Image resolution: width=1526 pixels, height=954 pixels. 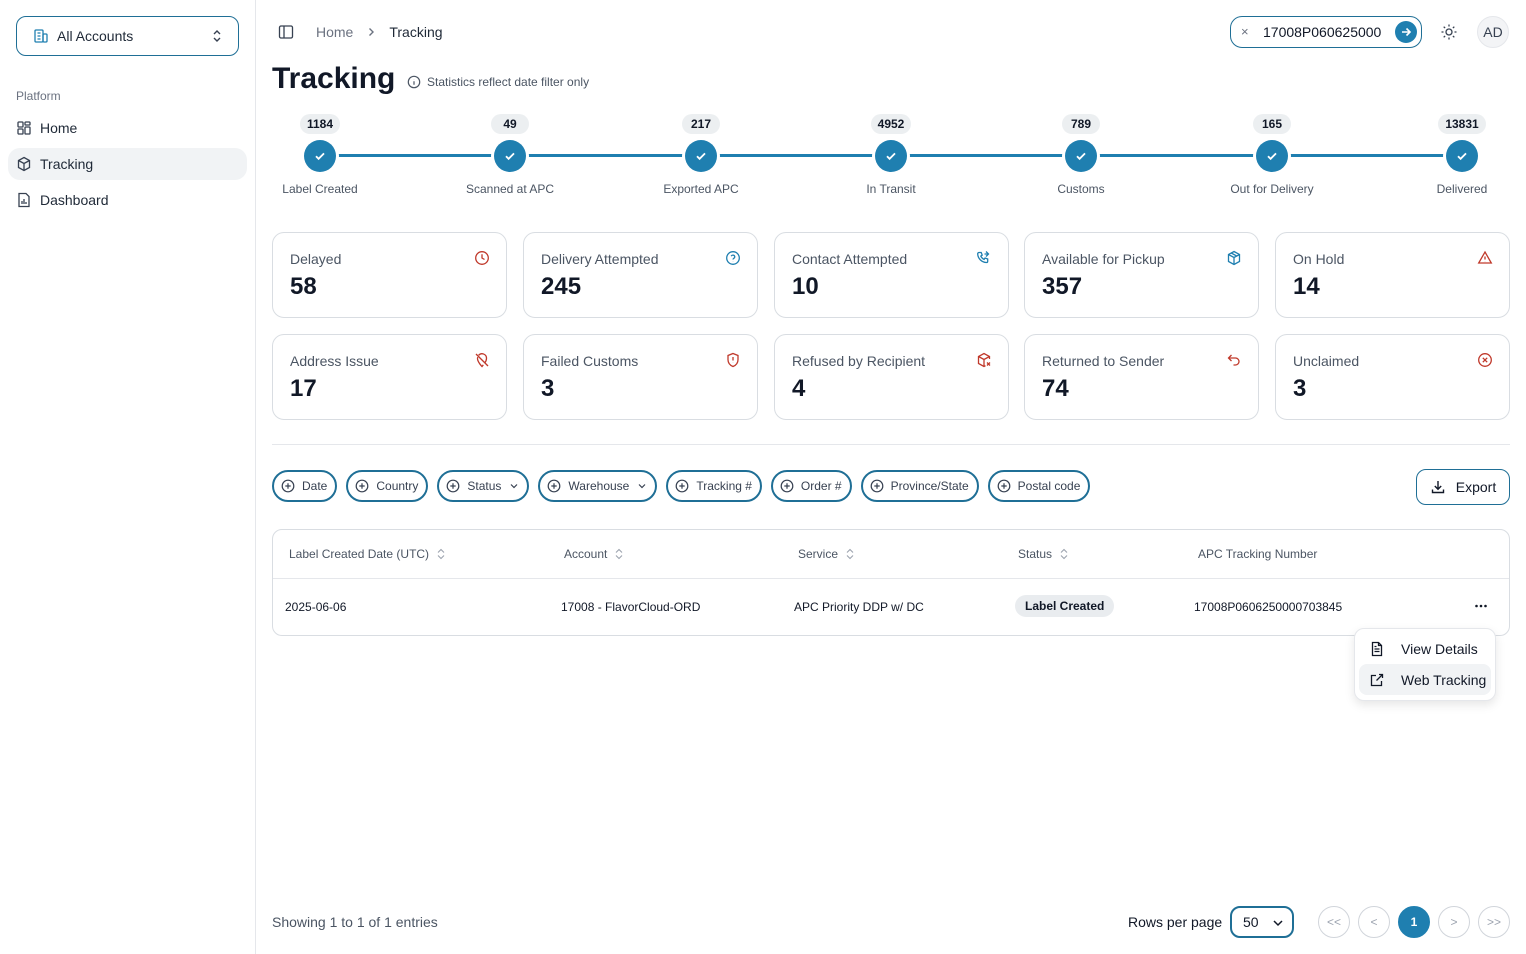 I want to click on stat-card-contact-attempted: Contact Attempted 10, so click(x=891, y=275).